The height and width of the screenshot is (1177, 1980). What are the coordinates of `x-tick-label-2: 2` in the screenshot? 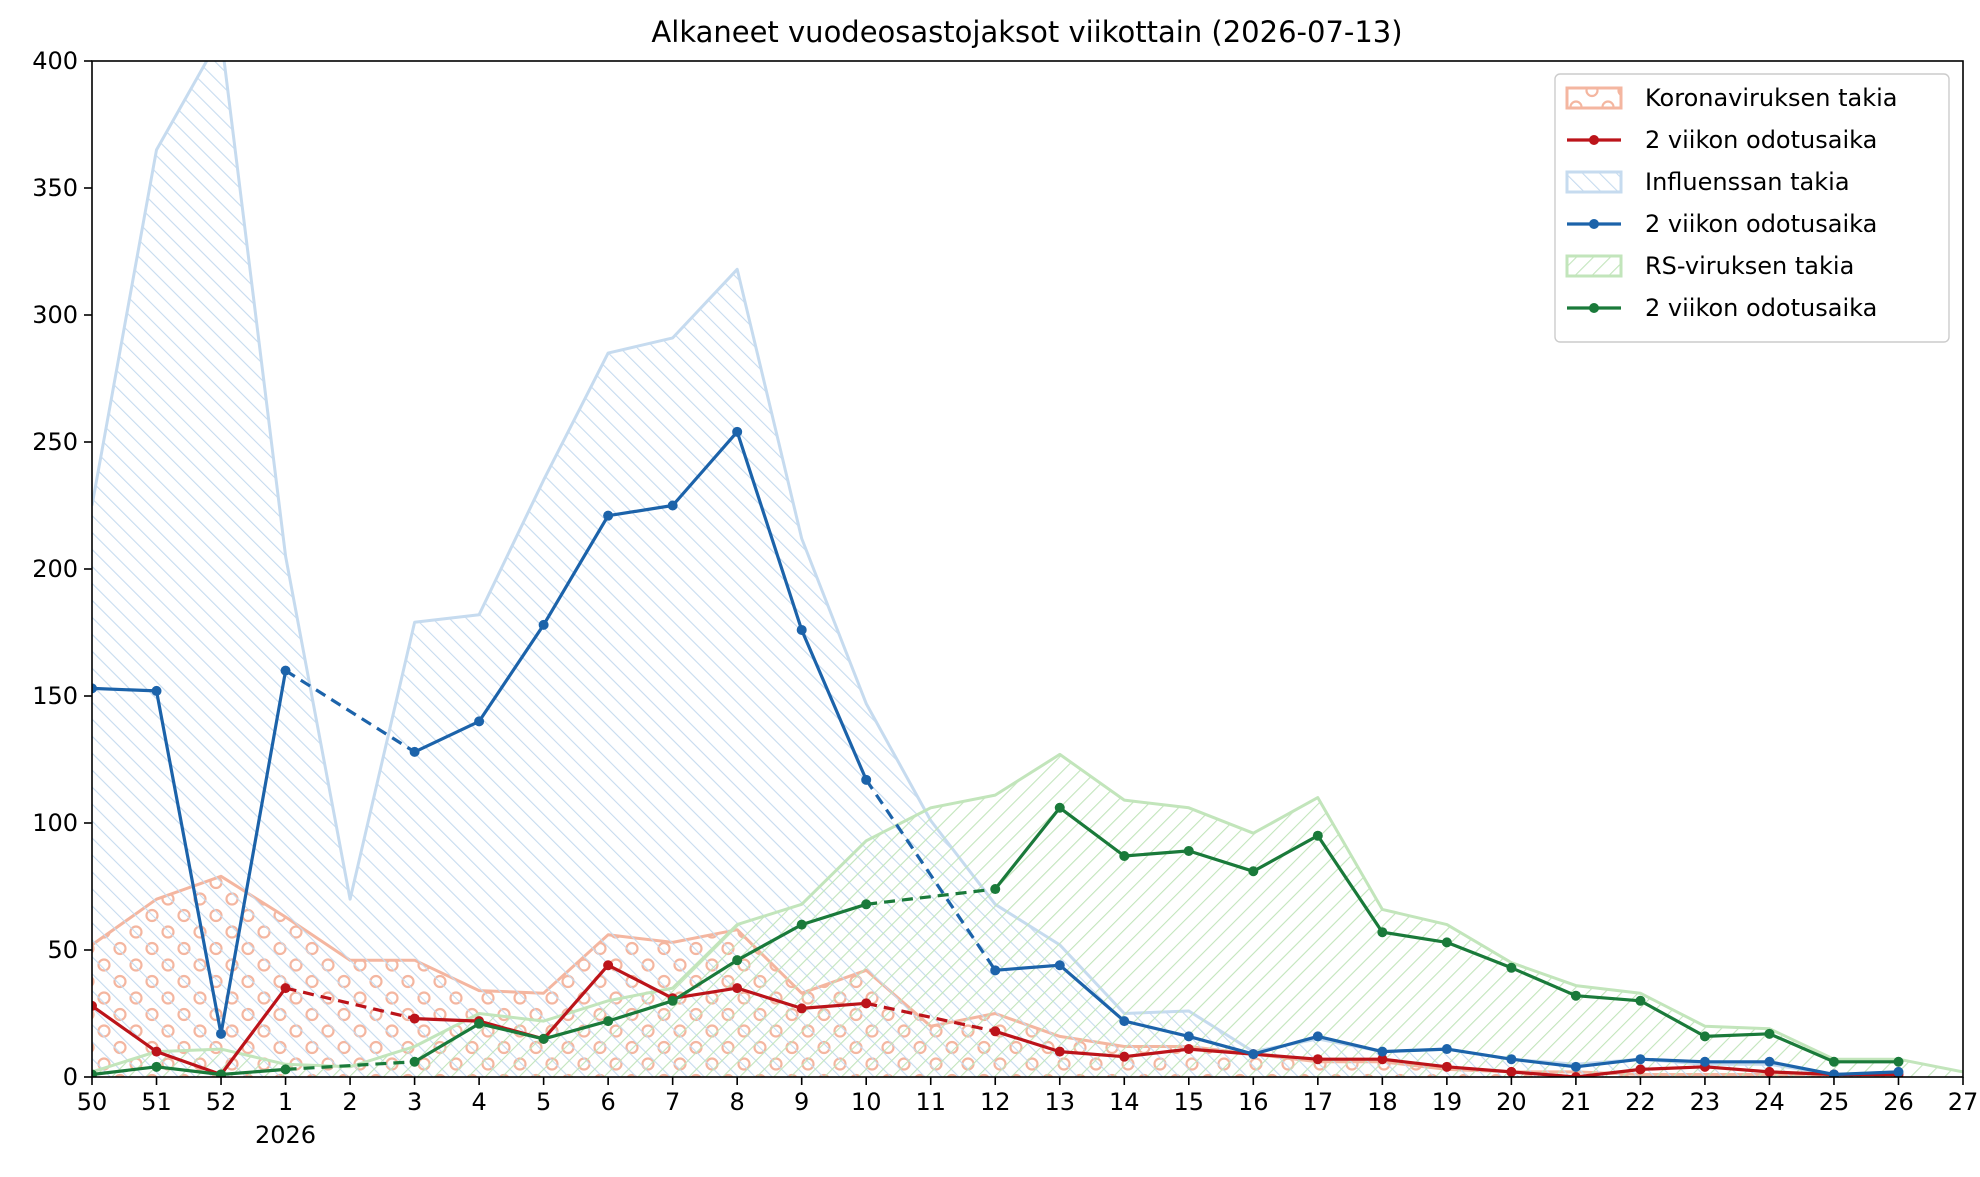 It's located at (349, 1102).